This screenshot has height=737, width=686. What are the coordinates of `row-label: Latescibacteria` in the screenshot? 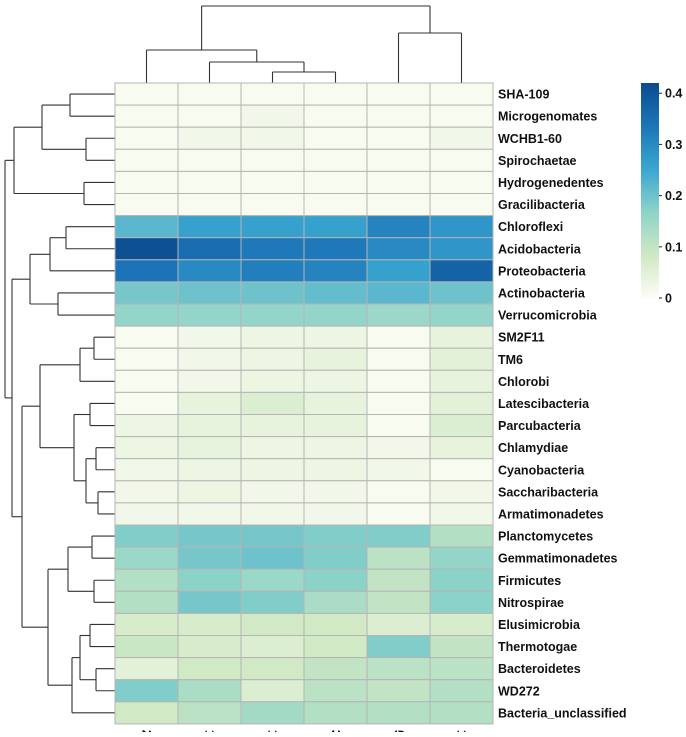 It's located at (544, 404).